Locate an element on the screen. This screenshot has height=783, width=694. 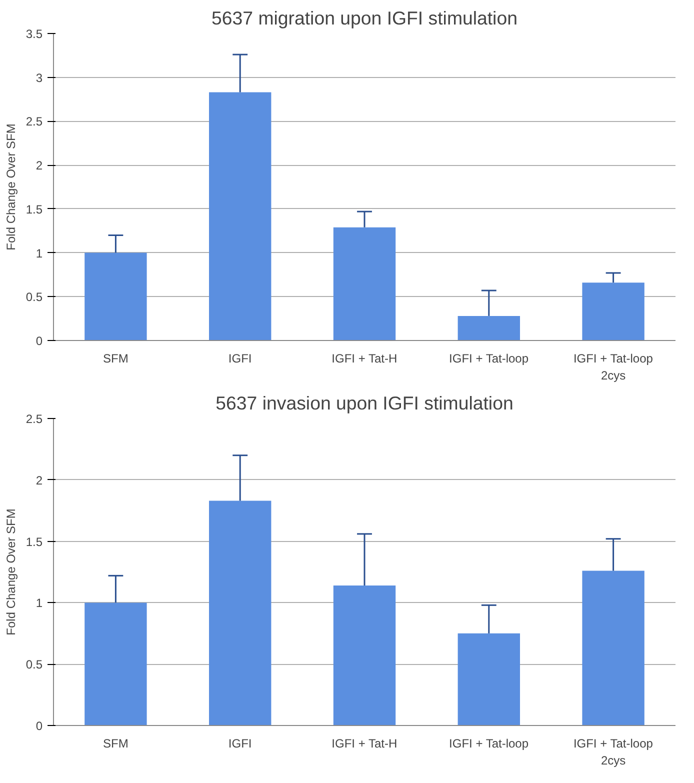
y-tick-label: 3.5 is located at coordinates (34, 34).